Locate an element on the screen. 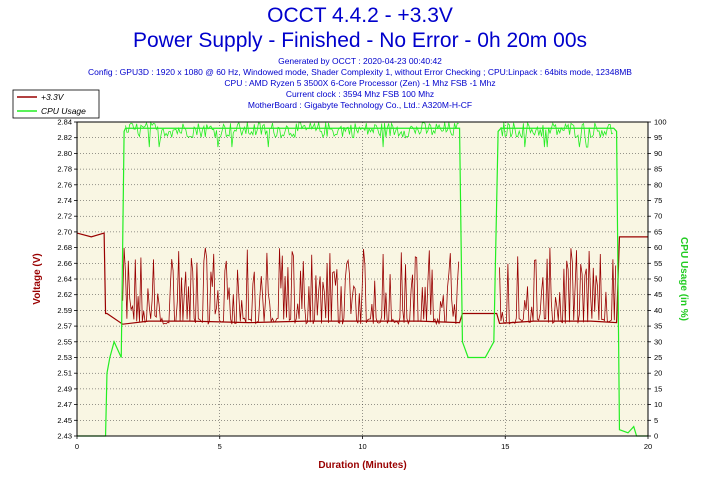 Image resolution: width=720 pixels, height=480 pixels. y2-tick-label: 10 is located at coordinates (658, 404).